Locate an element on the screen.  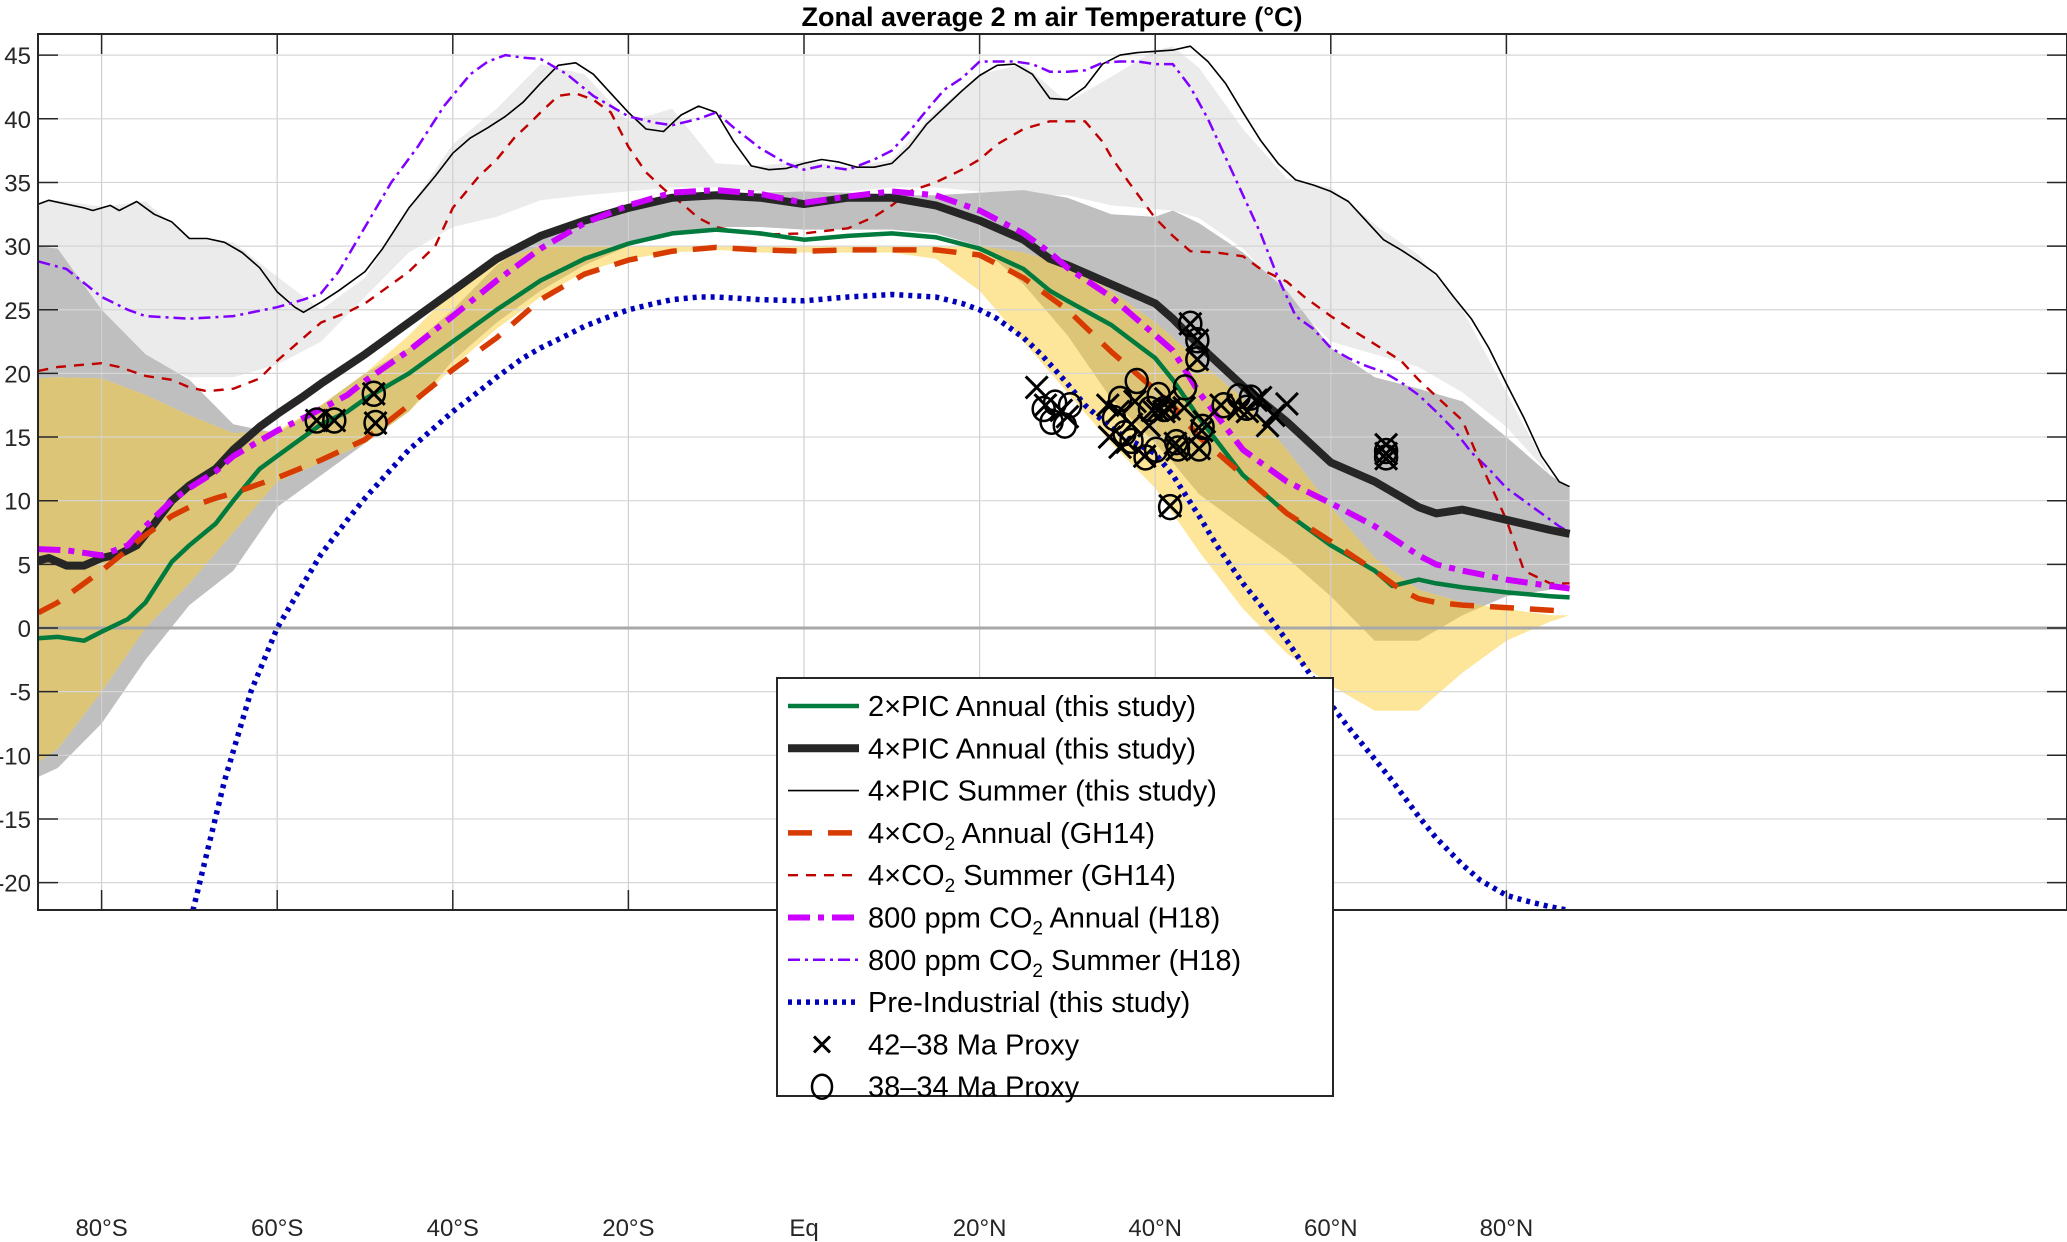
legend-label-part: 800 ppm CO is located at coordinates (950, 919).